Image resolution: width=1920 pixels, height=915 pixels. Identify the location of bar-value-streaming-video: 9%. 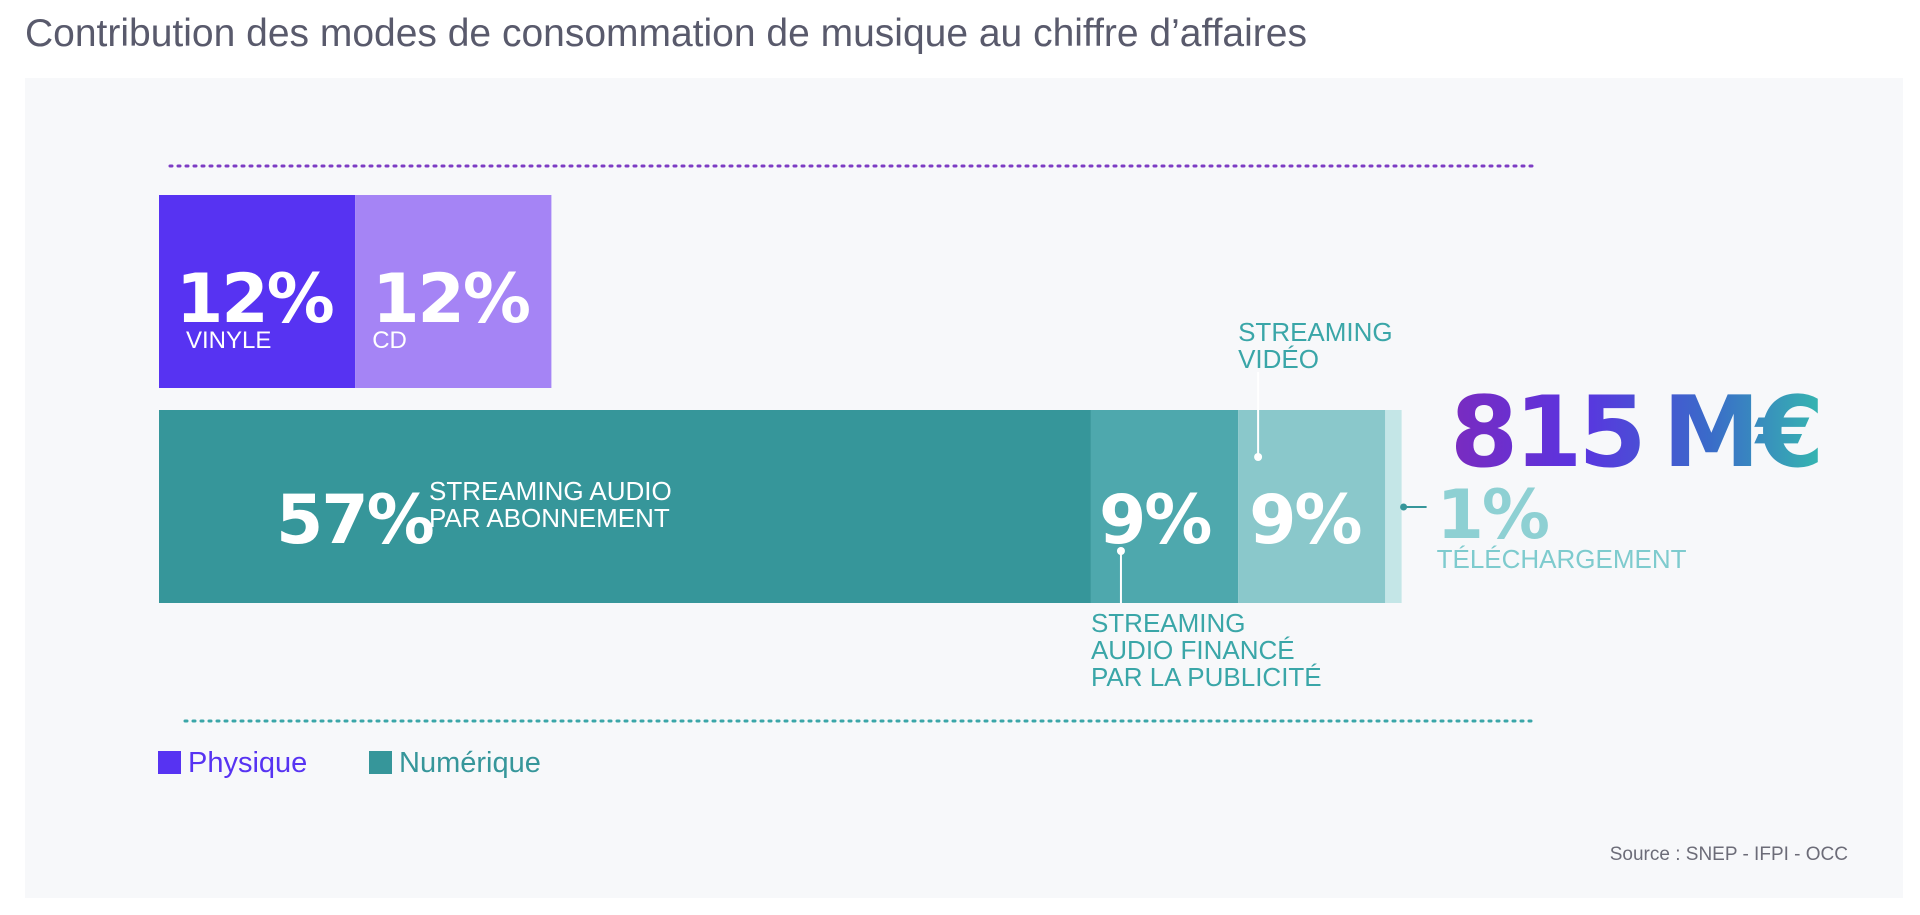
(1304, 520).